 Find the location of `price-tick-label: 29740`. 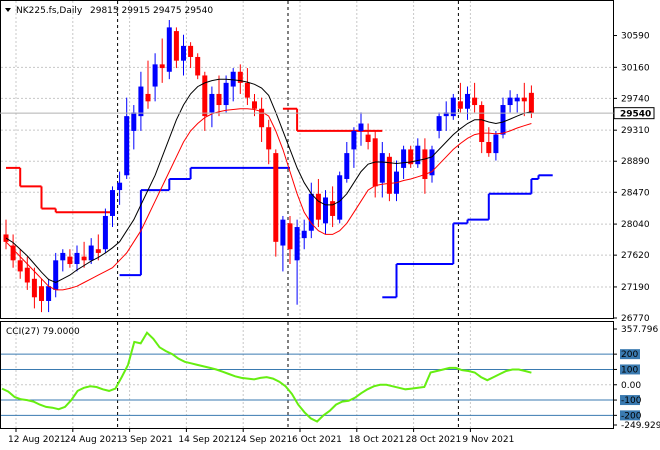

price-tick-label: 29740 is located at coordinates (635, 99).